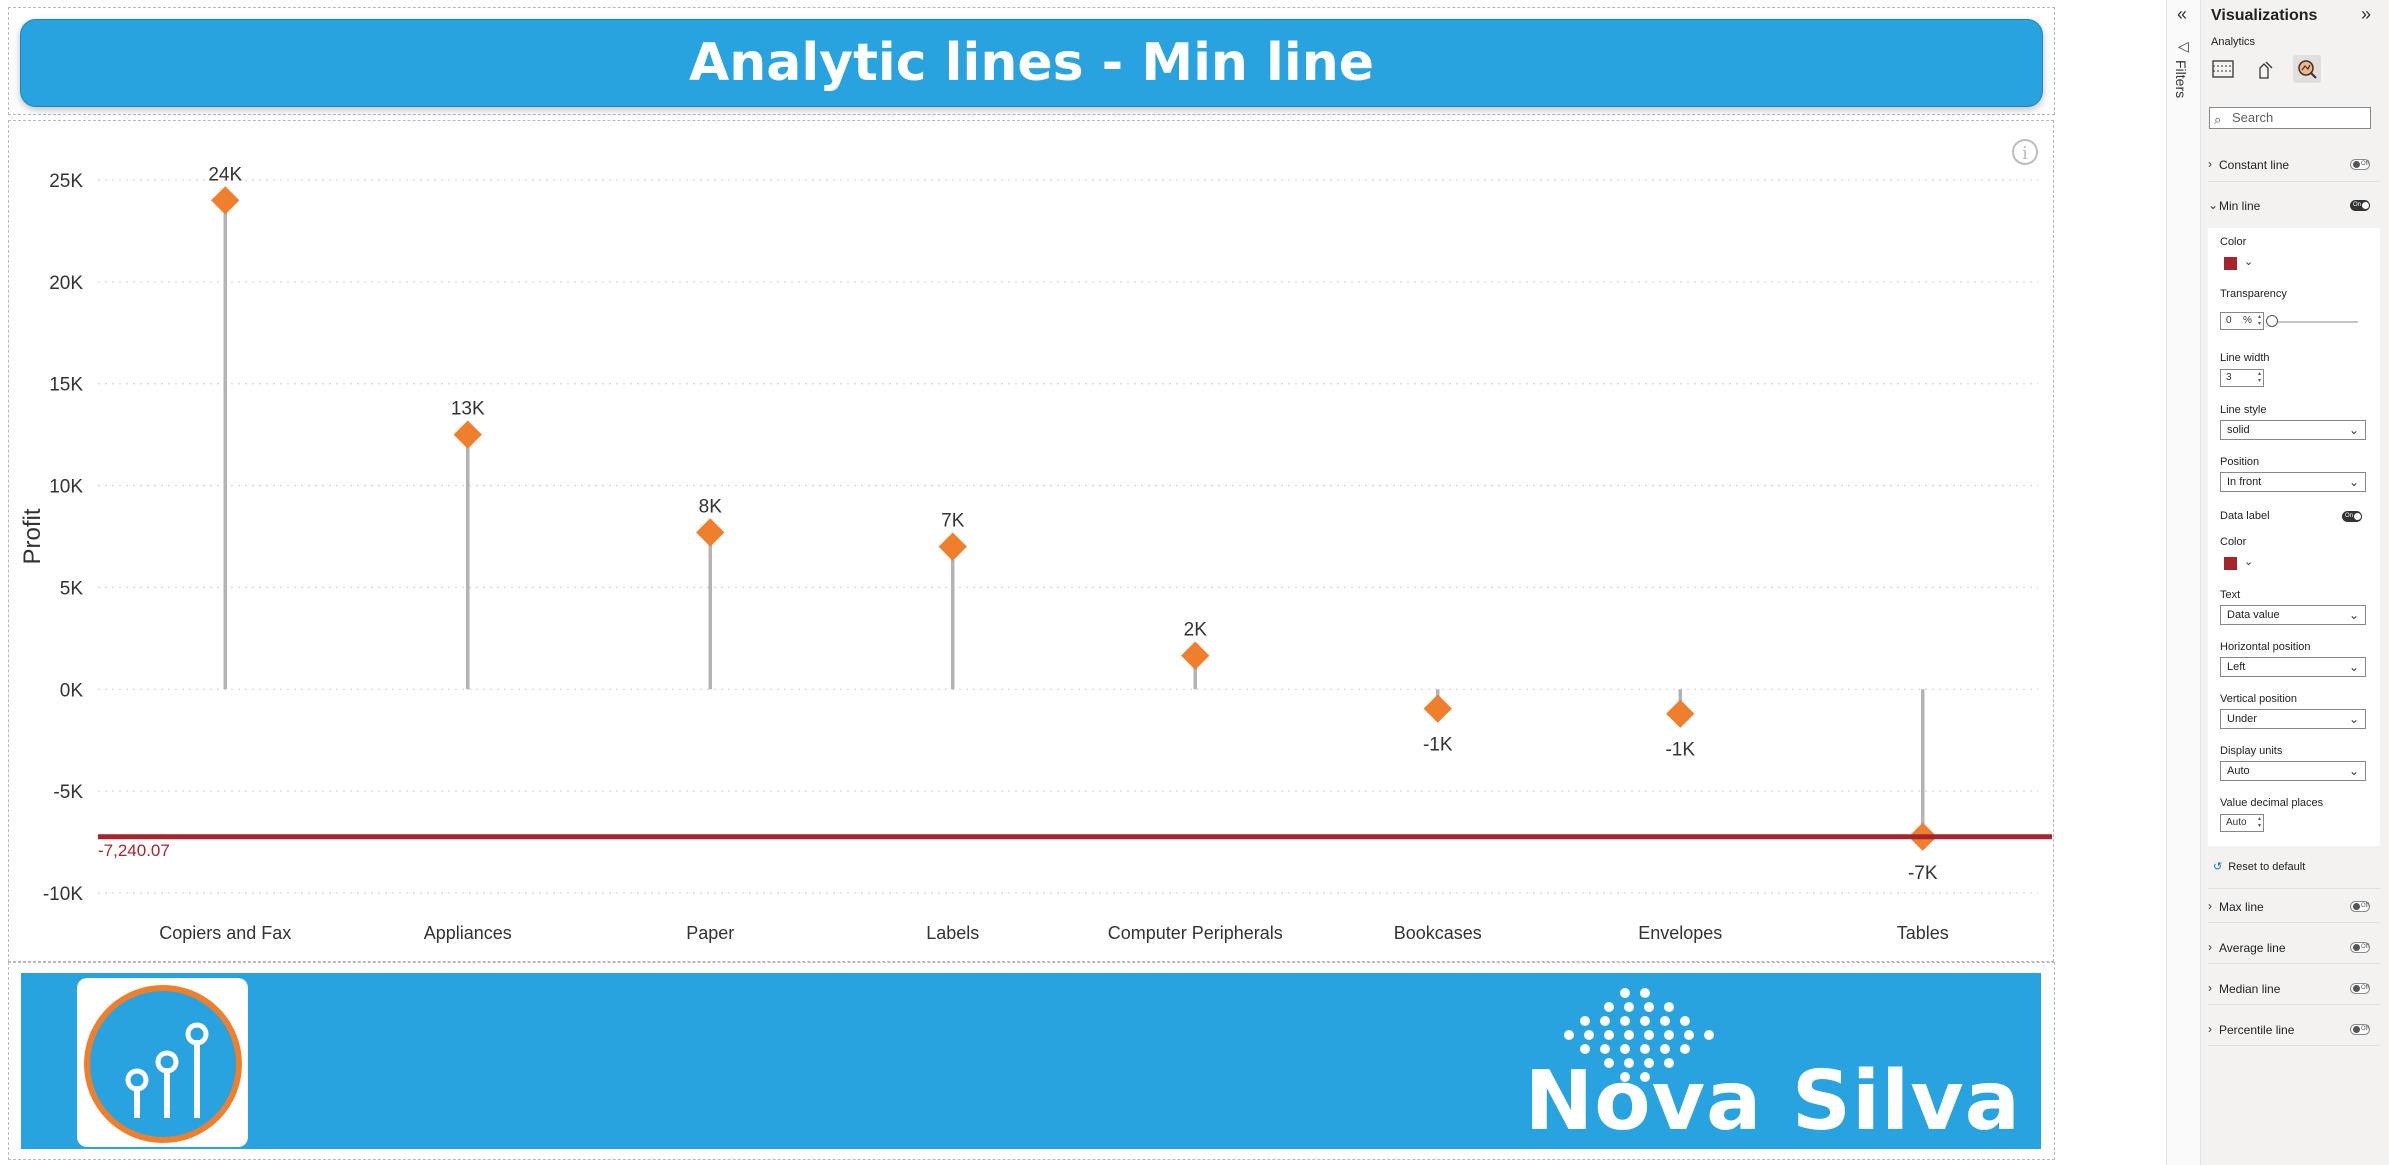  I want to click on reset-icon: ↺, so click(2218, 867).